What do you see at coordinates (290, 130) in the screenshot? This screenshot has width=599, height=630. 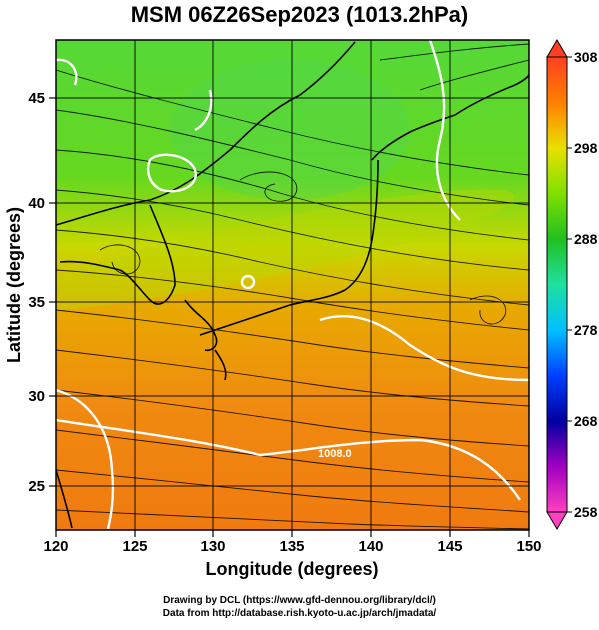 I see `cool-patch-sea-of-japan` at bounding box center [290, 130].